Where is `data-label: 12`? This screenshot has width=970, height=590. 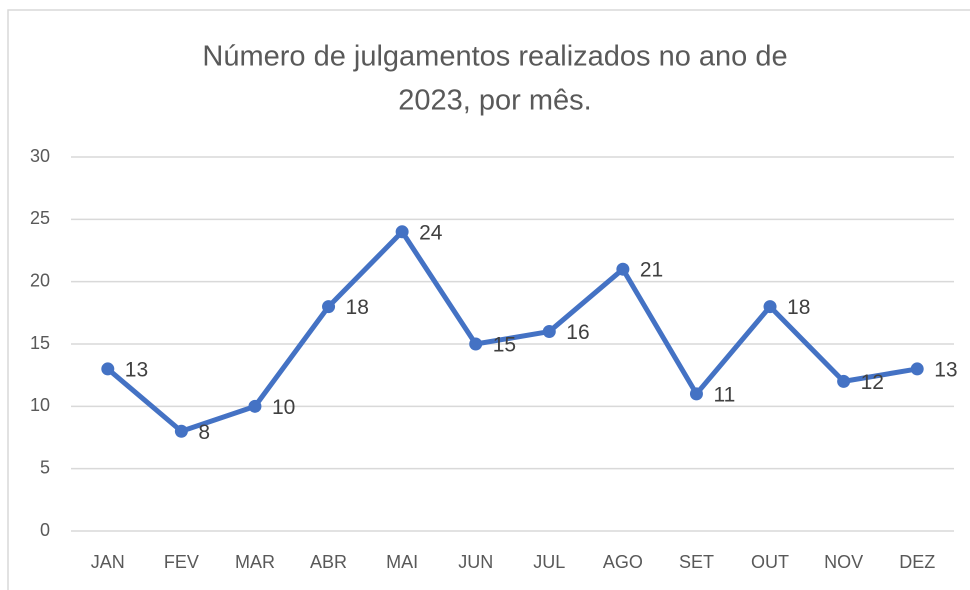 data-label: 12 is located at coordinates (872, 382).